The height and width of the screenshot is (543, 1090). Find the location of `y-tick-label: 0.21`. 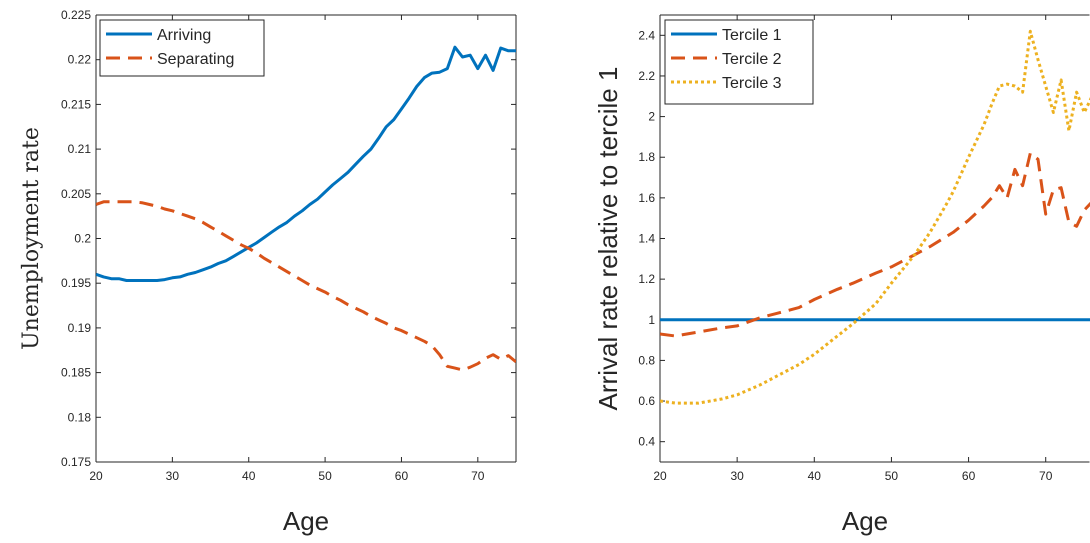

y-tick-label: 0.21 is located at coordinates (80, 149).